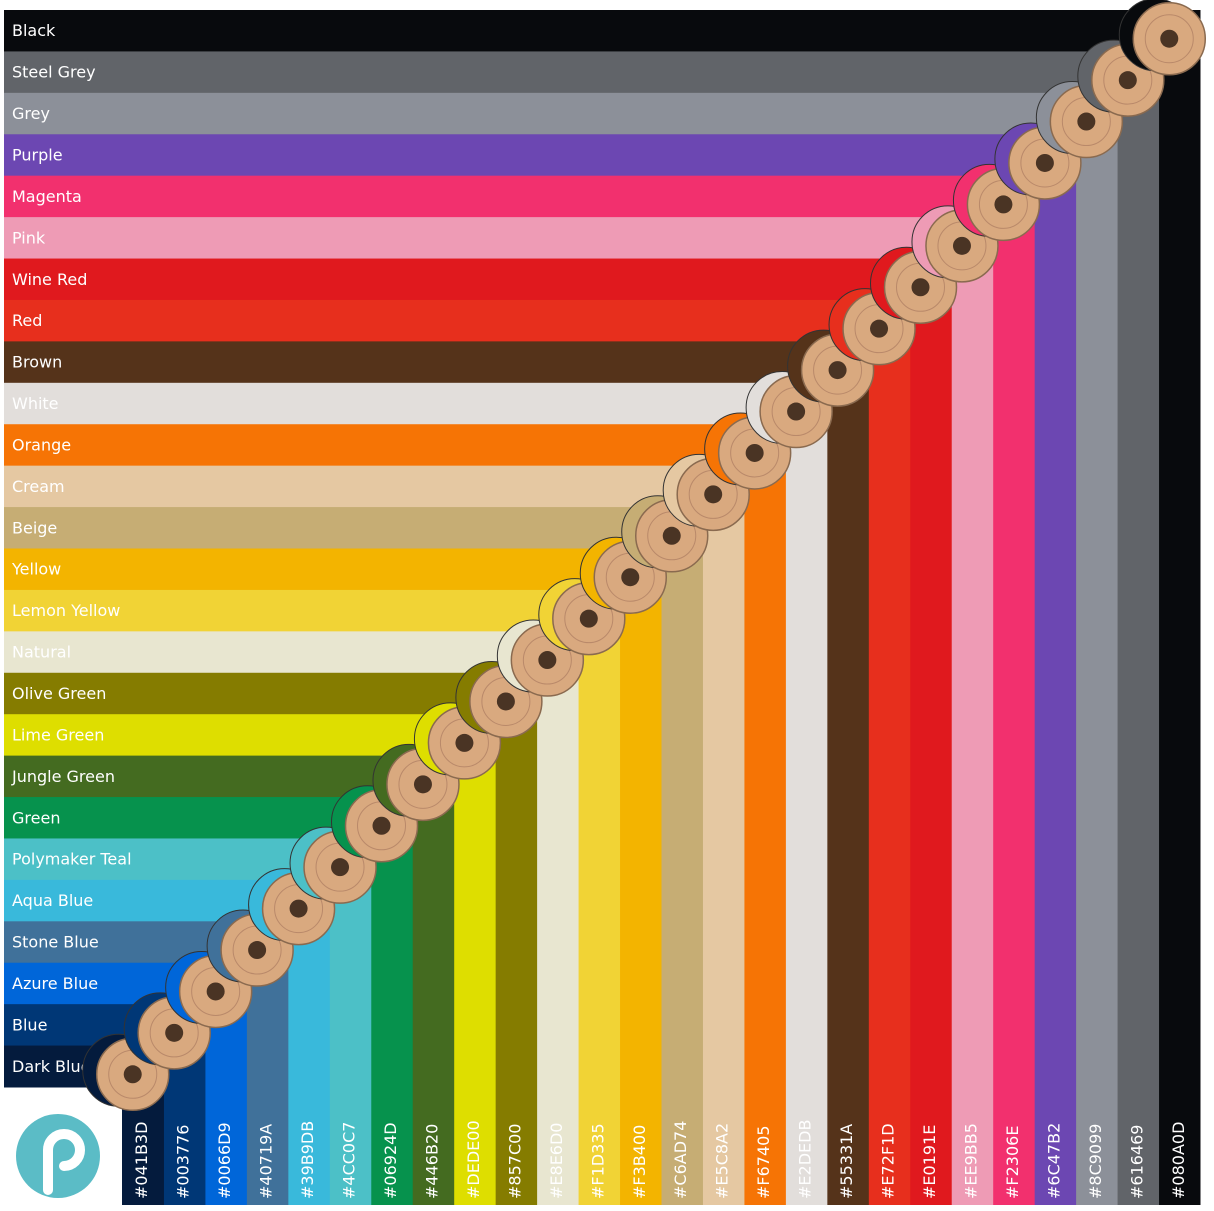 This screenshot has height=1211, width=1214. Describe the element at coordinates (349, 1160) in the screenshot. I see `color-hex: #4CC0C7` at that location.